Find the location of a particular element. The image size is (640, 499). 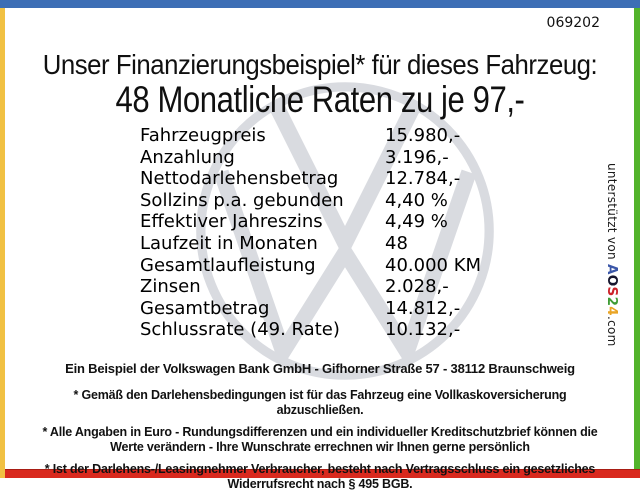

table-row: Gesamtbetrag 14.812,- is located at coordinates (310, 309).